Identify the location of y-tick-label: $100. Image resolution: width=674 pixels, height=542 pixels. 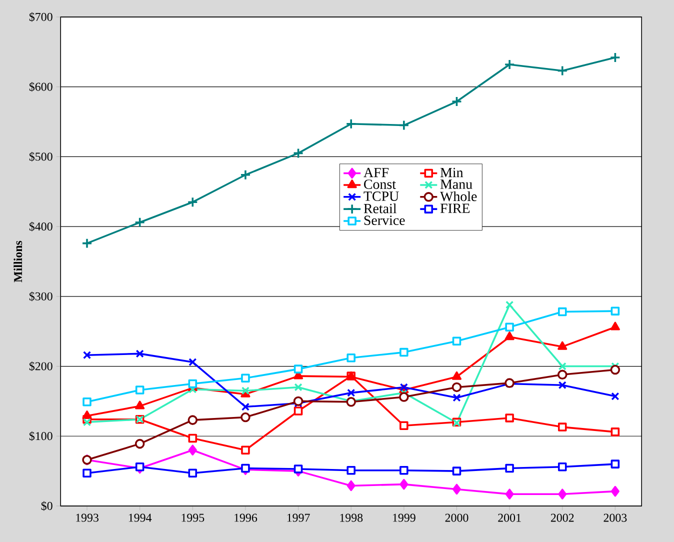
(40, 436).